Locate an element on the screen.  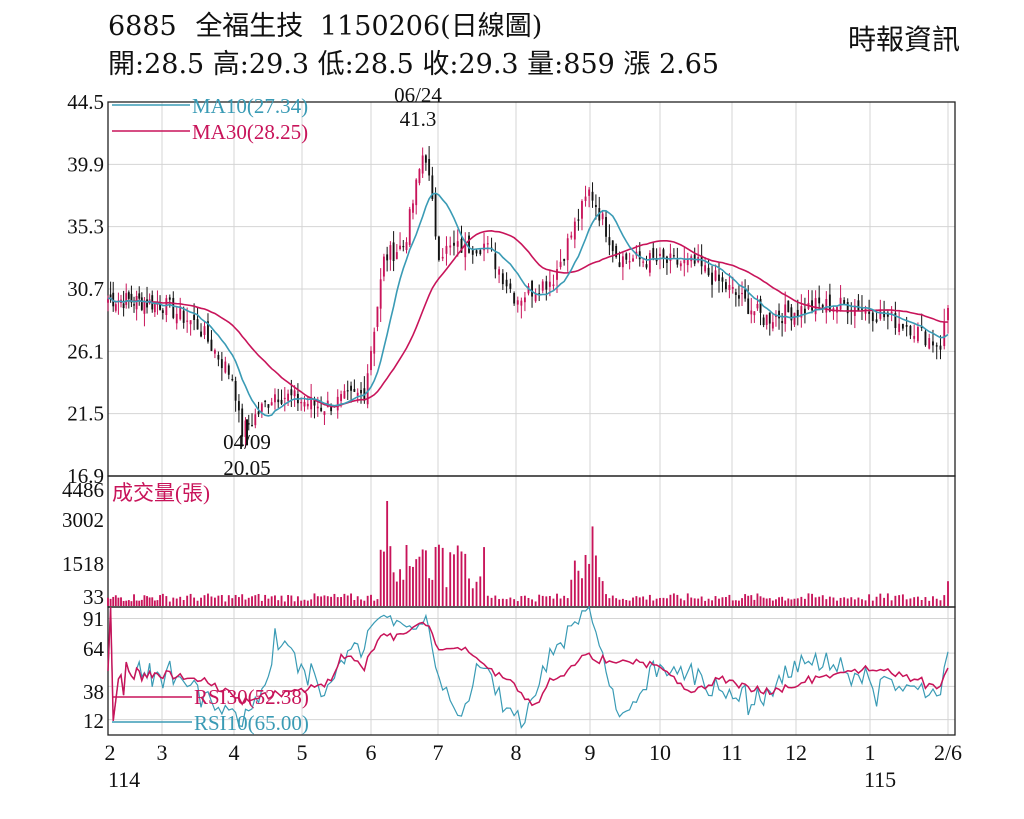
low-annotation-date: 04/09 is located at coordinates (247, 442).